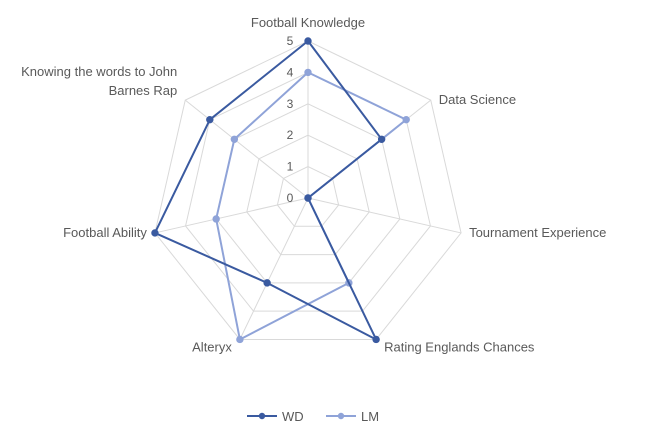 This screenshot has width=646, height=443. What do you see at coordinates (308, 22) in the screenshot?
I see `category-label: Football Knowledge` at bounding box center [308, 22].